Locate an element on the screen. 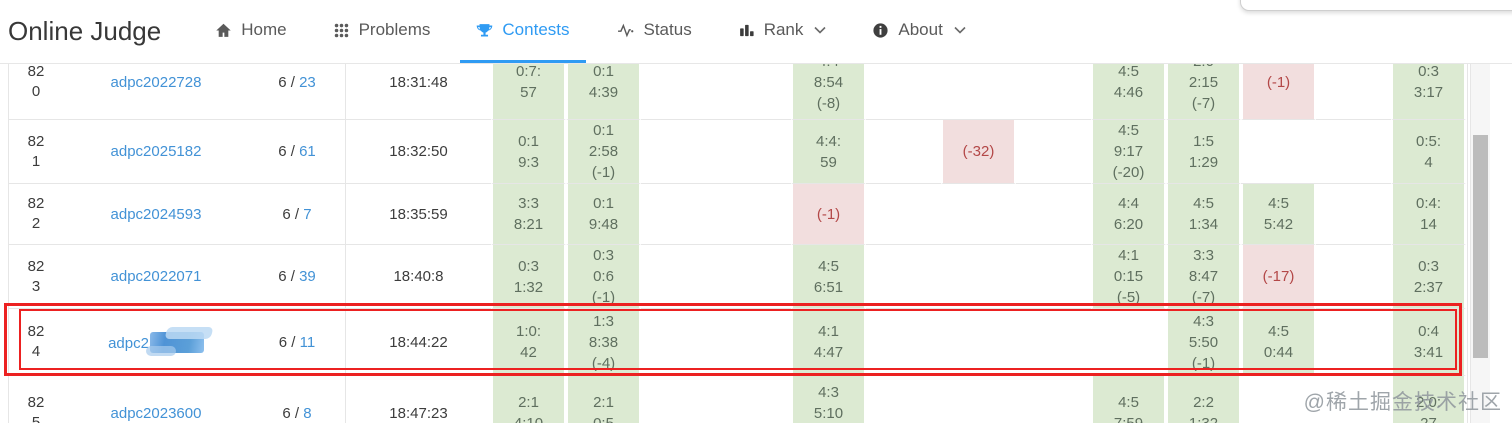 This screenshot has height=423, width=1512. result-cell-failed: (-32) is located at coordinates (978, 152).